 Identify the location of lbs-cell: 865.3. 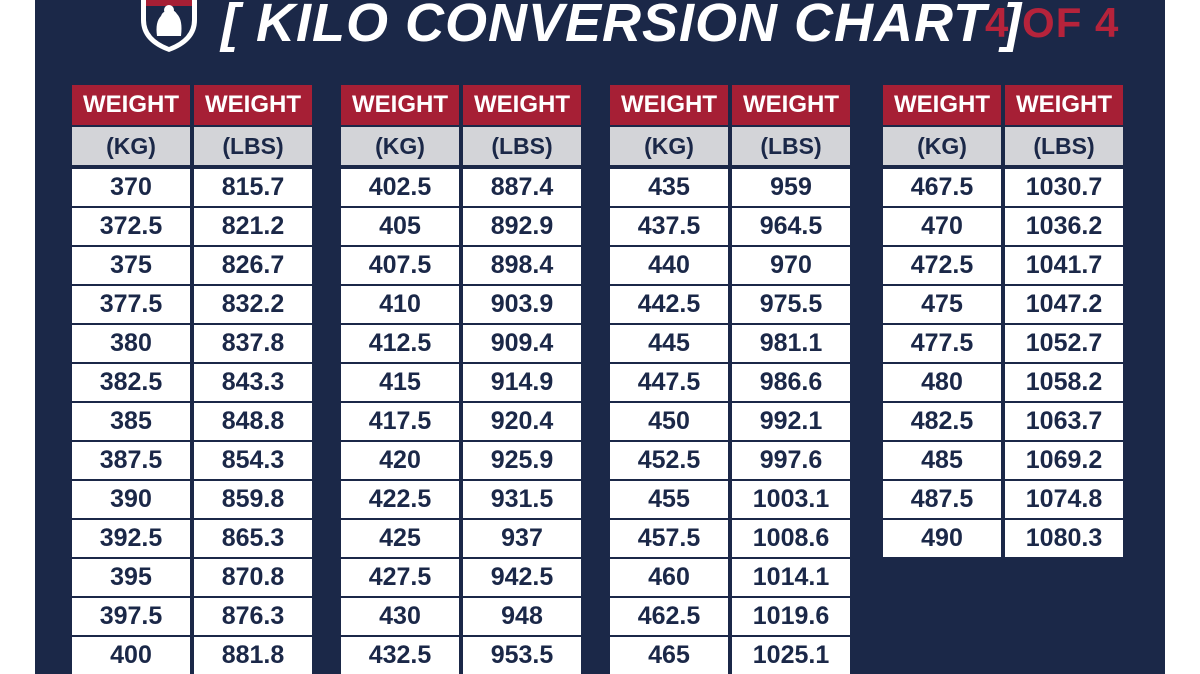
(253, 538).